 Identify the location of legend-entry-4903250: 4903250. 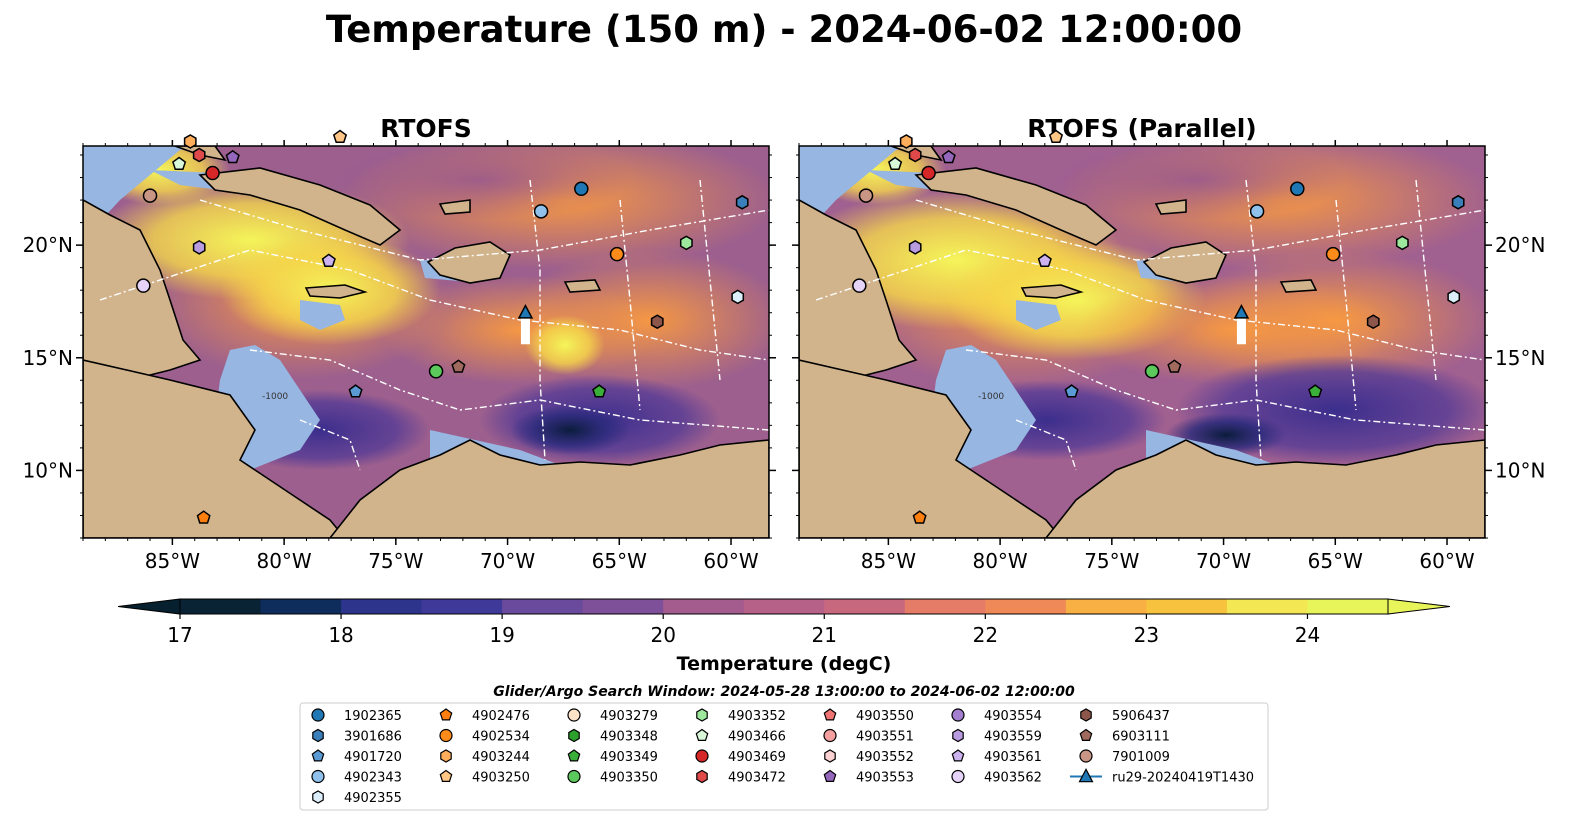
(484, 777).